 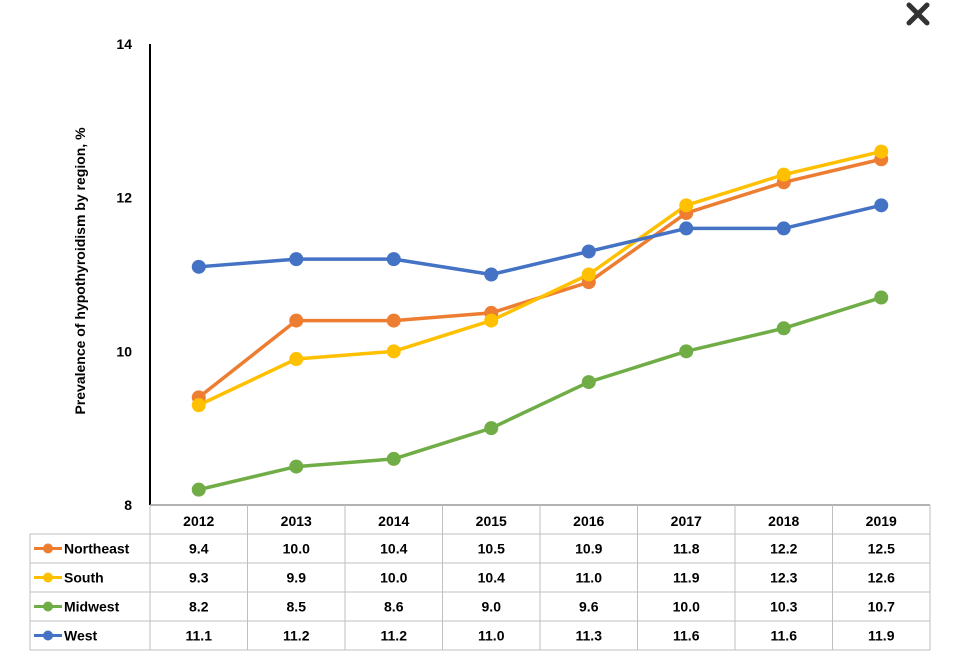 I want to click on series-line-west, so click(x=540, y=240).